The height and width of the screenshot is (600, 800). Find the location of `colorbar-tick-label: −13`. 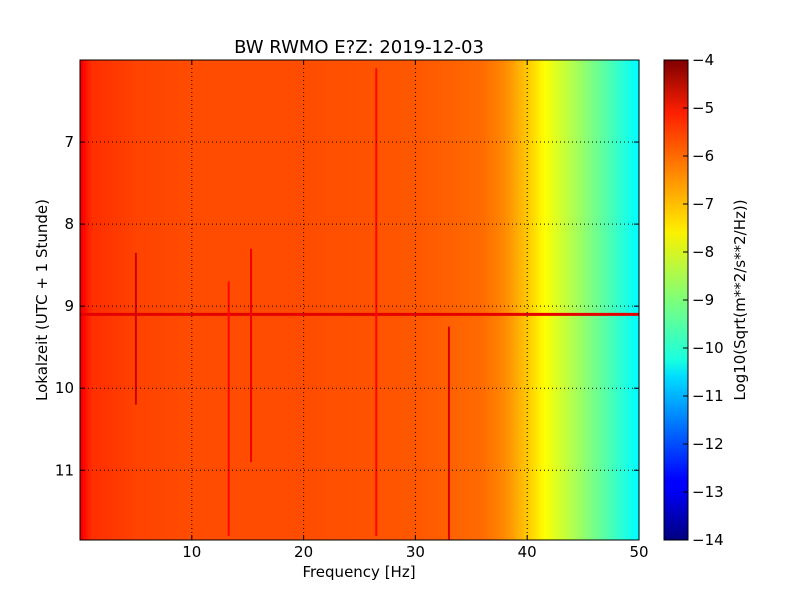

colorbar-tick-label: −13 is located at coordinates (708, 492).